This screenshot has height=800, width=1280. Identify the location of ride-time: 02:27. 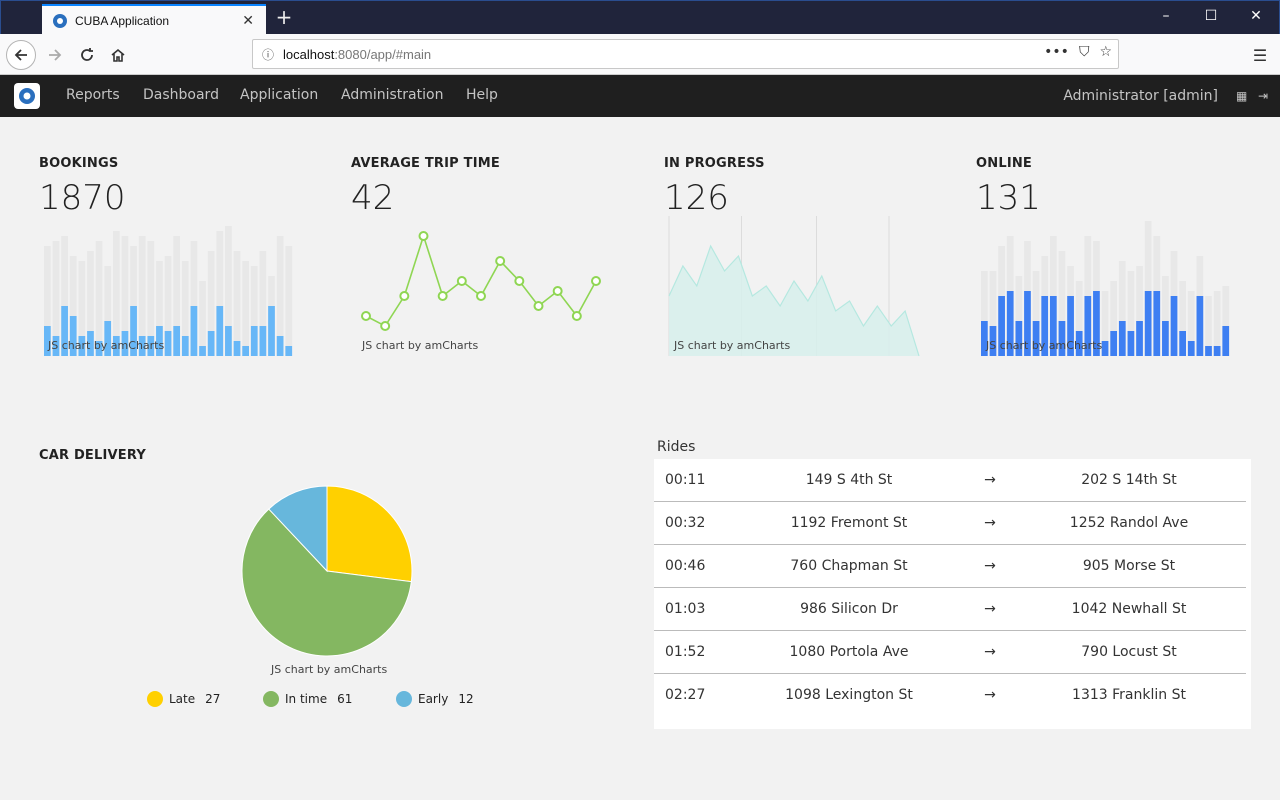
(685, 695).